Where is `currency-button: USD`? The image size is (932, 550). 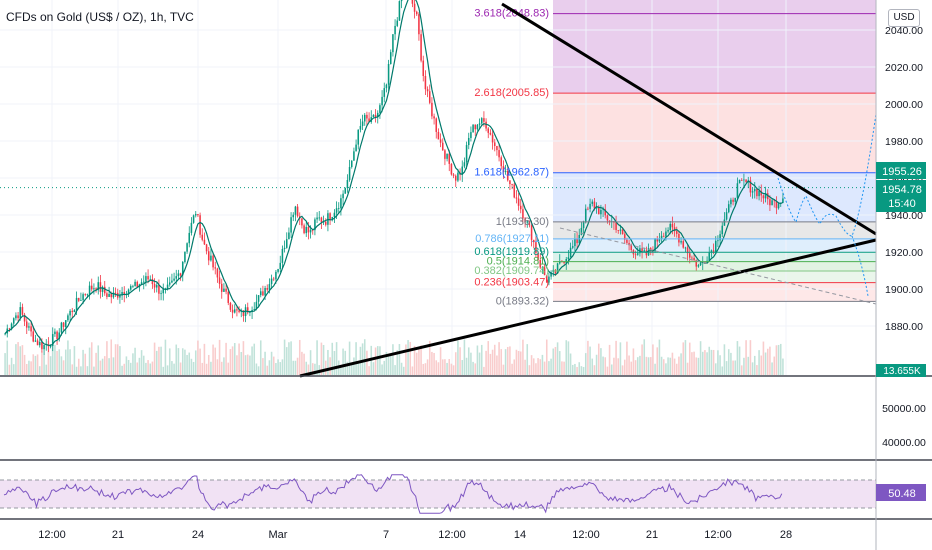
currency-button: USD is located at coordinates (904, 18).